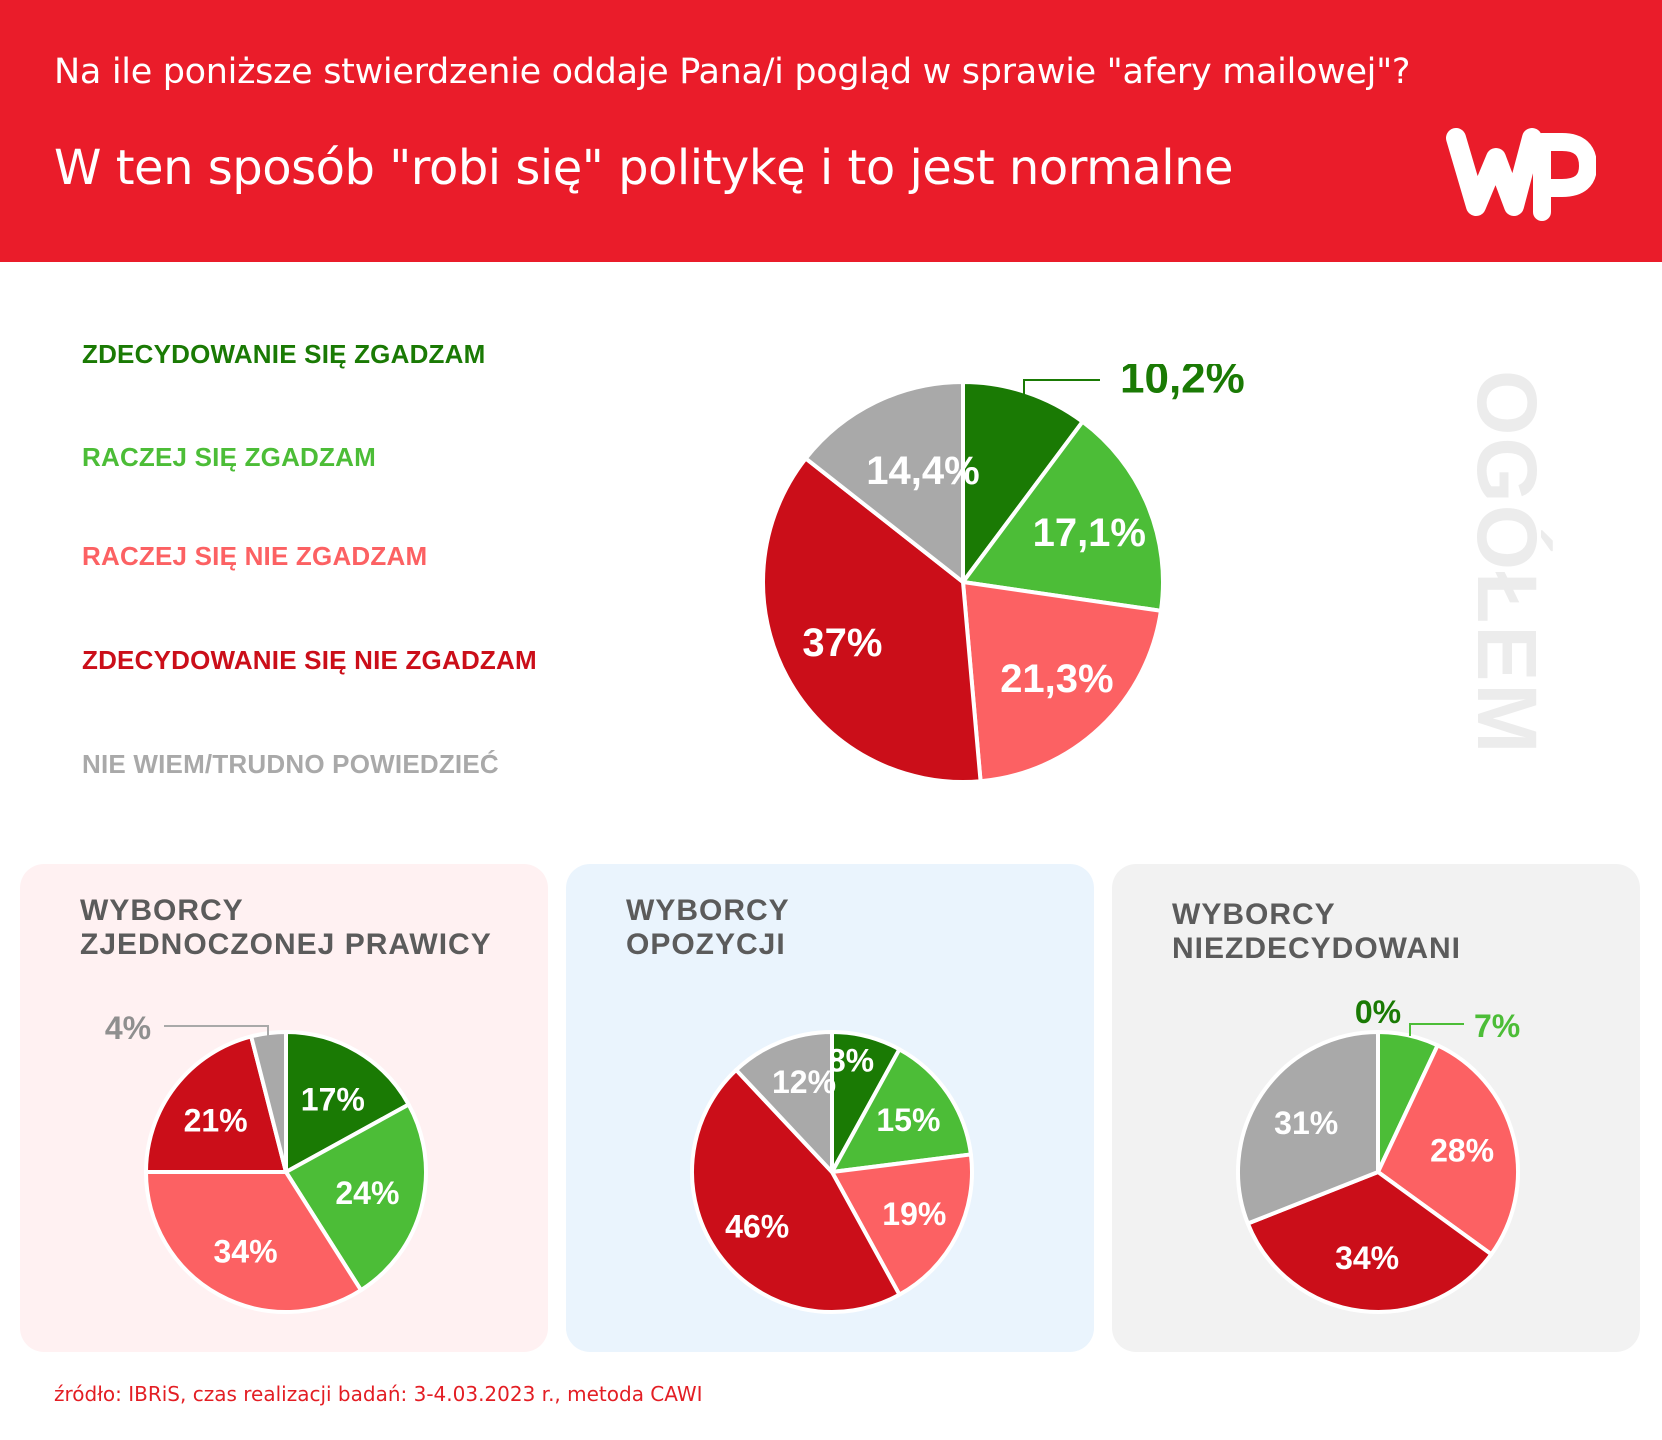 Image resolution: width=1662 pixels, height=1440 pixels. I want to click on panel-title-line: NIEZDECYDOWANI, so click(1317, 948).